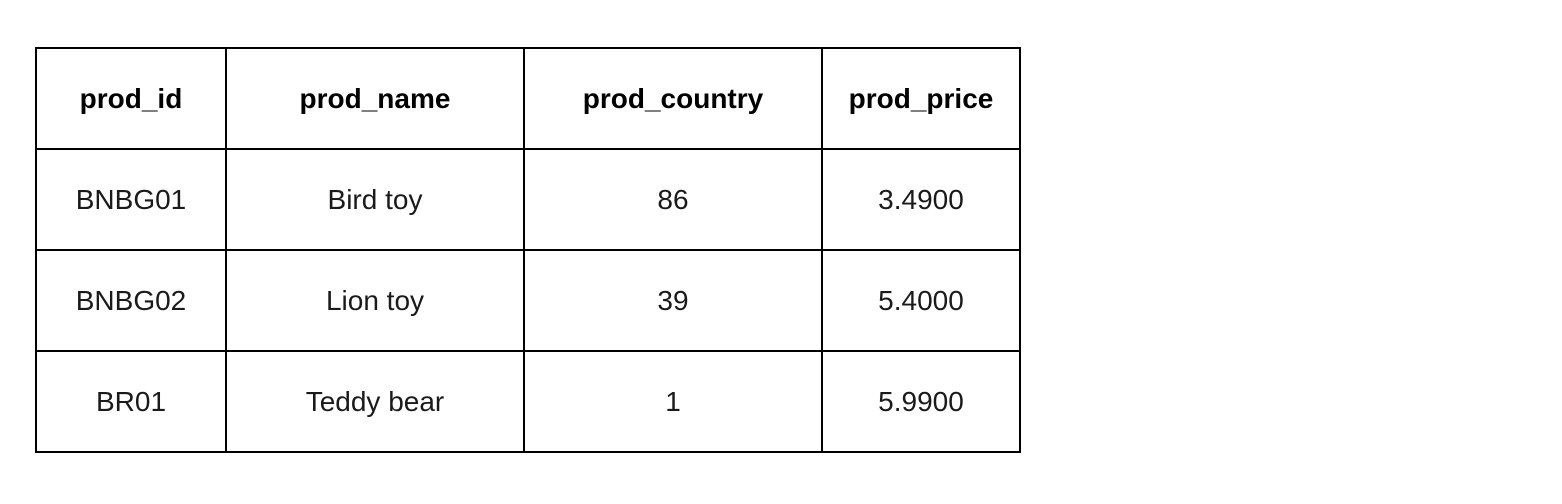 This screenshot has height=504, width=1562. Describe the element at coordinates (921, 401) in the screenshot. I see `cell-prod-price: 5.9900` at that location.